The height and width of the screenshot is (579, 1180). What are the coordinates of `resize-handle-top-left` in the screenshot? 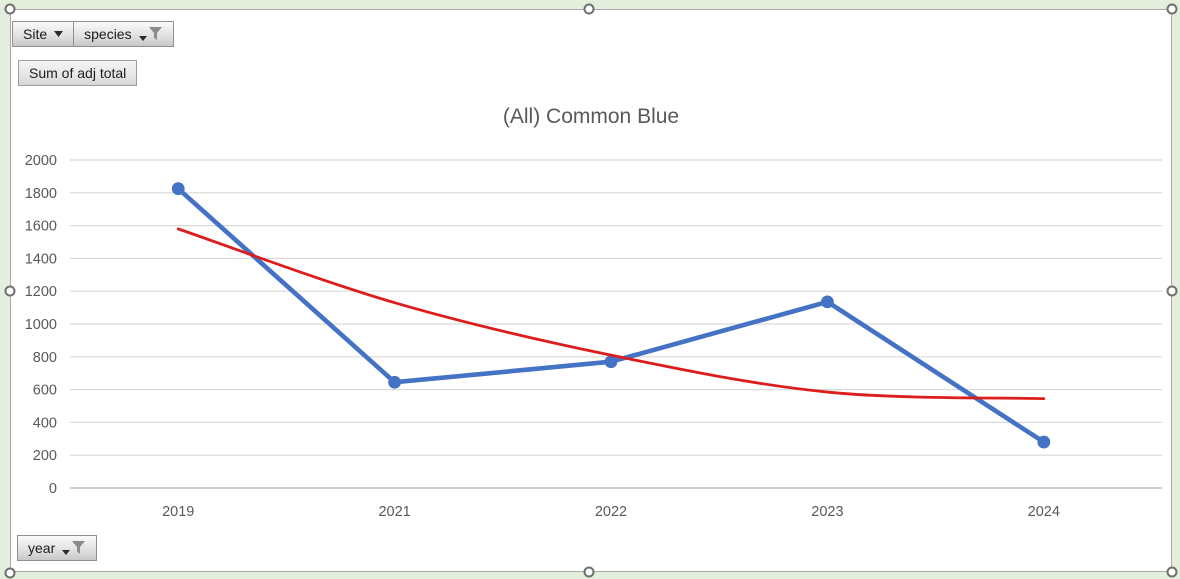 It's located at (10, 9).